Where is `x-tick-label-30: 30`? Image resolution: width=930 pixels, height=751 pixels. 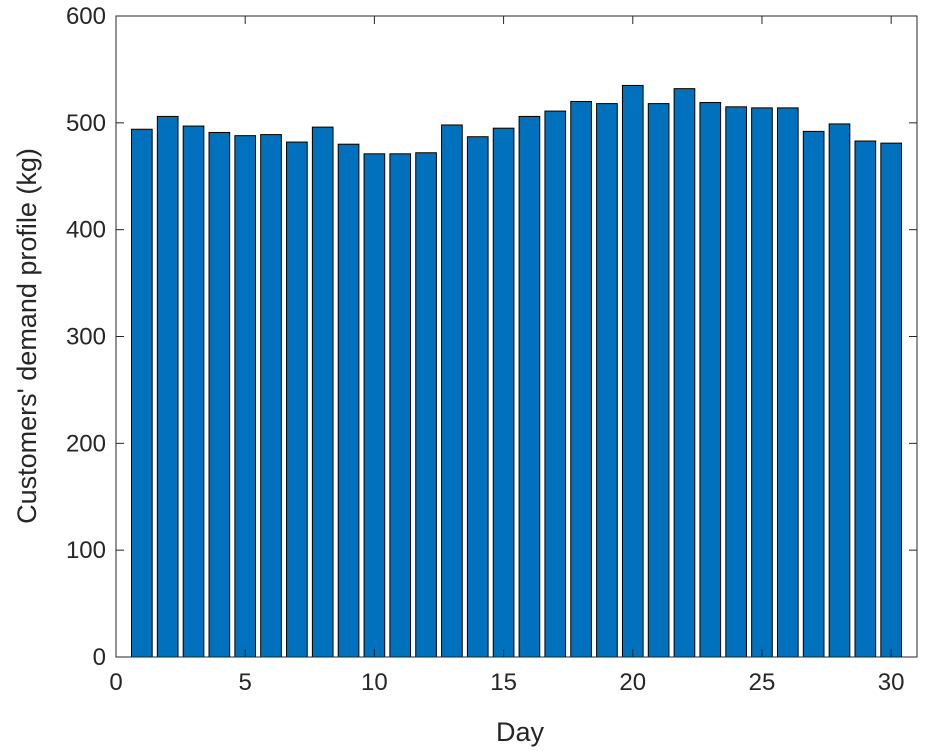 x-tick-label-30: 30 is located at coordinates (891, 682).